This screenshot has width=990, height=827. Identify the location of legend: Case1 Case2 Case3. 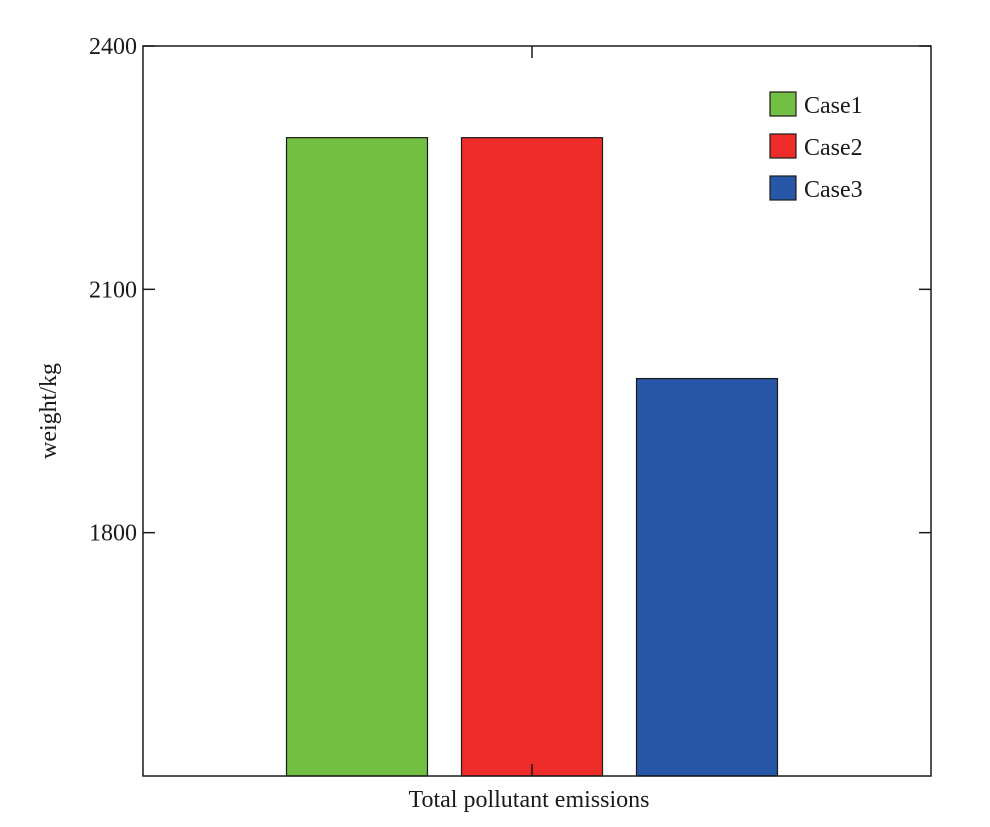
(816, 147).